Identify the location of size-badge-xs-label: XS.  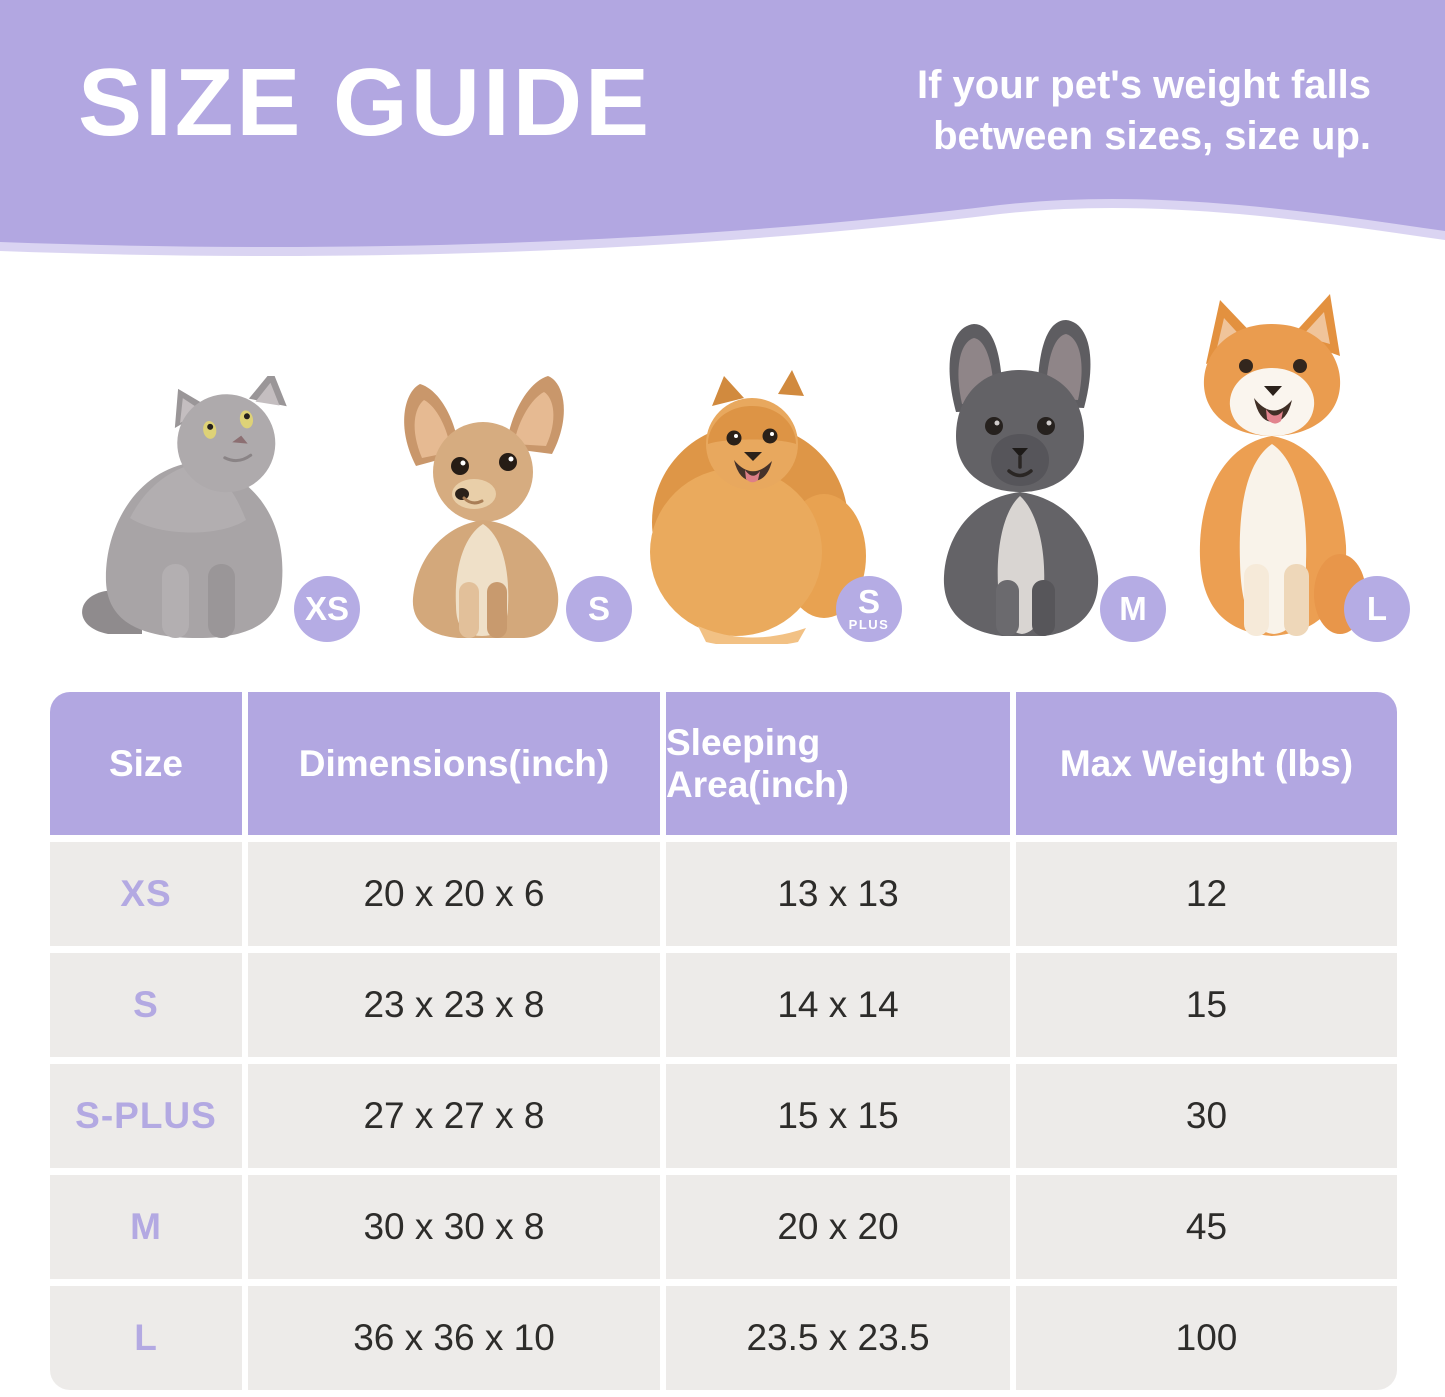
(327, 608).